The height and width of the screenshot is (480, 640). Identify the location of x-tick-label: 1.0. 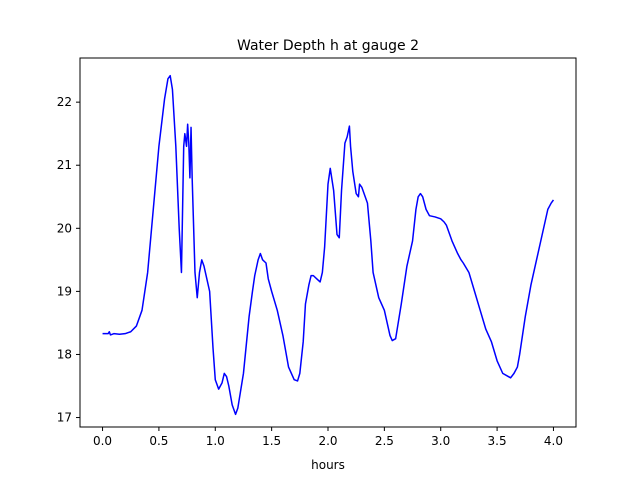
(215, 441).